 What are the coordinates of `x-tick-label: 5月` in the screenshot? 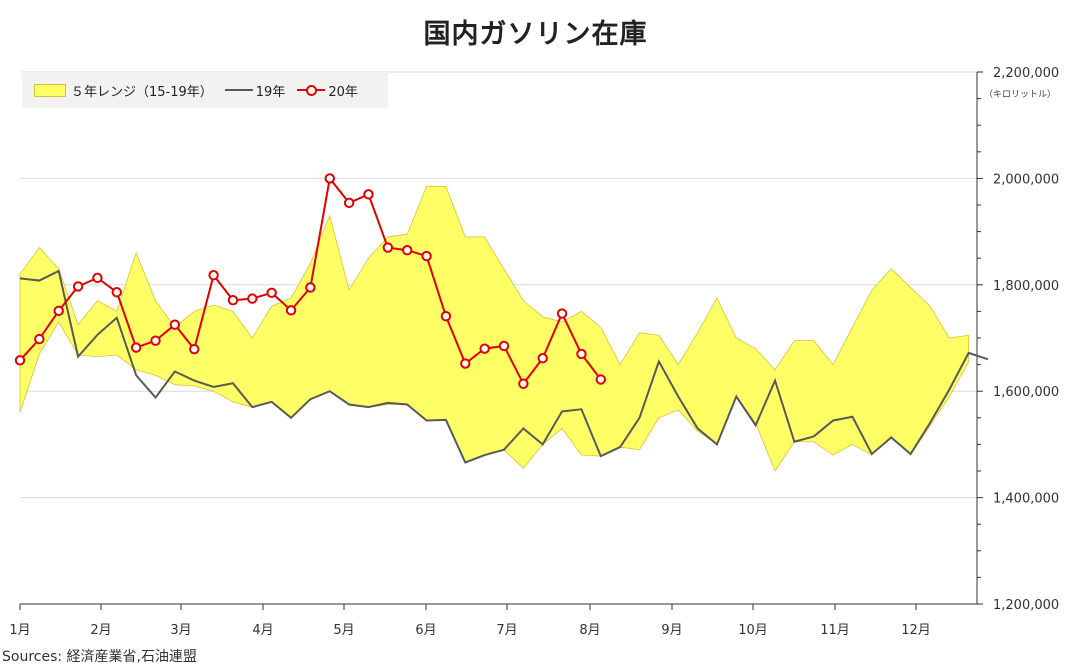 It's located at (343, 630).